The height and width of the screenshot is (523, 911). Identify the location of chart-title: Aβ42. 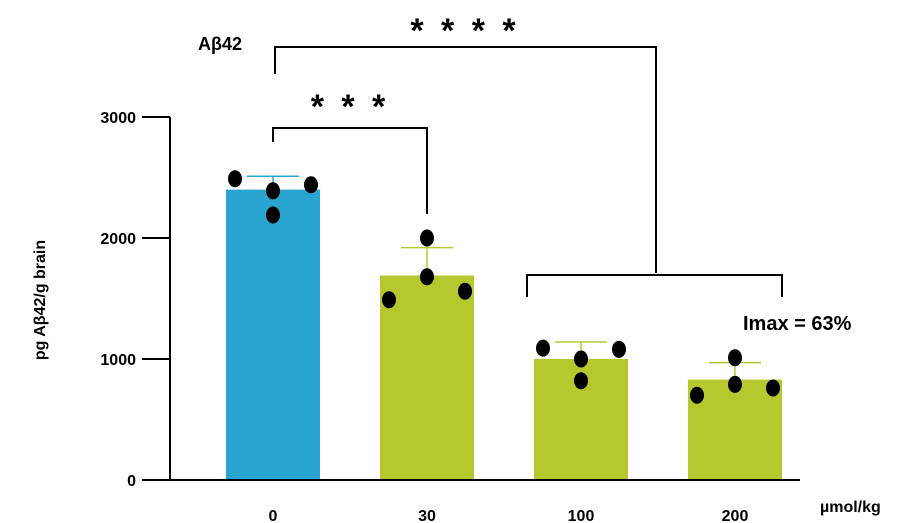
(220, 44).